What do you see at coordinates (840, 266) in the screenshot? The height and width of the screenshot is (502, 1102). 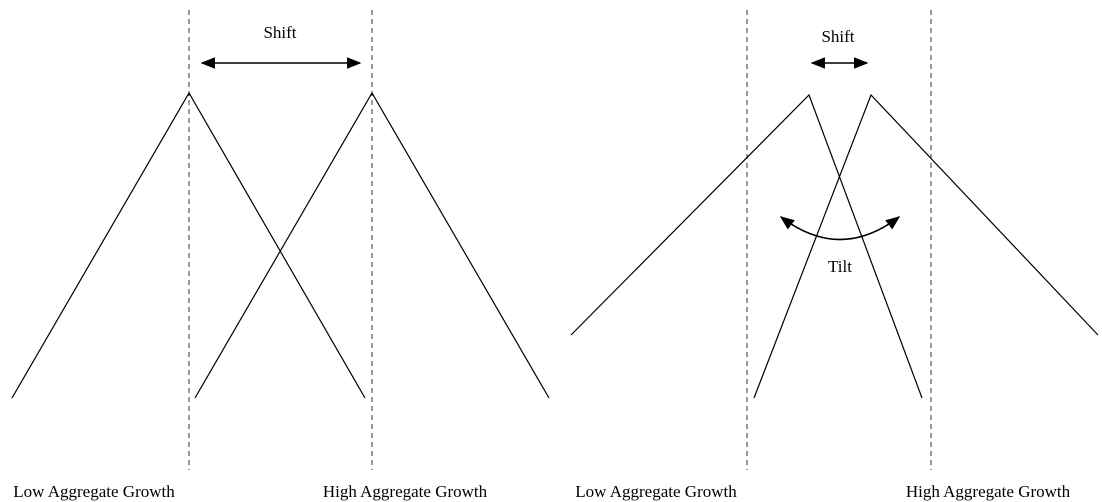 I see `tilt-label: Tilt` at bounding box center [840, 266].